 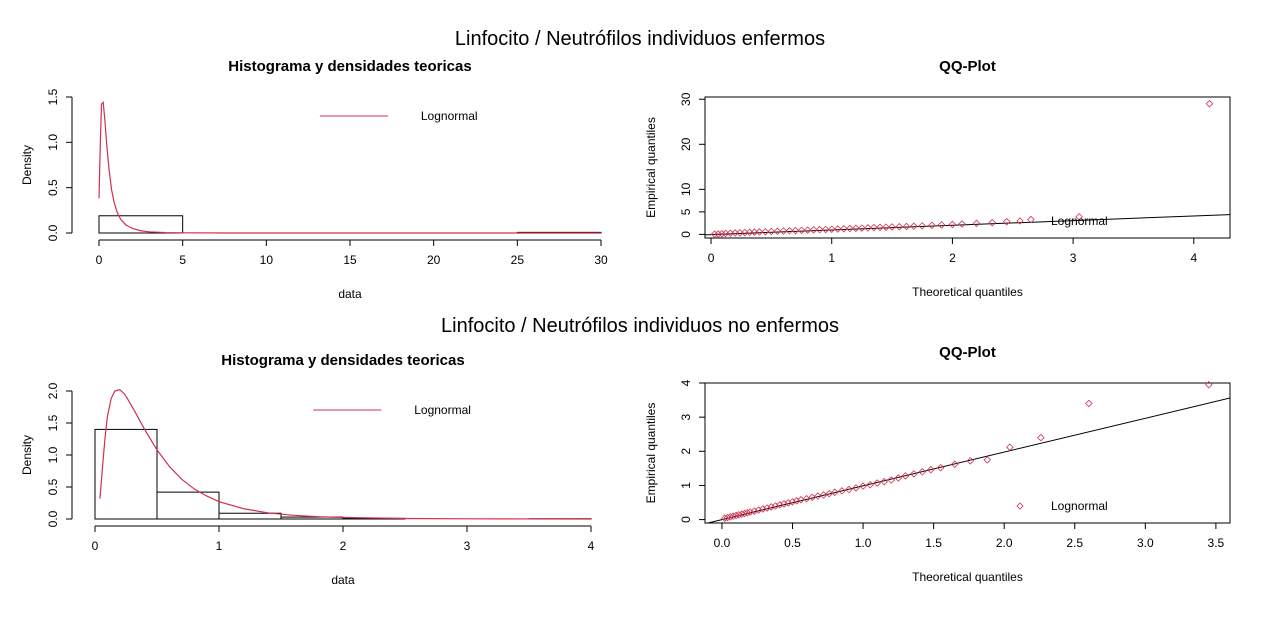 I want to click on x-tick-label: 2.5, so click(x=1074, y=543).